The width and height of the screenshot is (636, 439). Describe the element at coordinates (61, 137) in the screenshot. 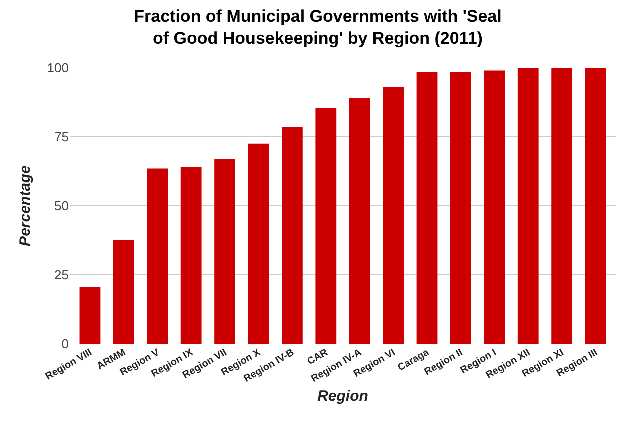

I see `y-tick-label: 75` at that location.